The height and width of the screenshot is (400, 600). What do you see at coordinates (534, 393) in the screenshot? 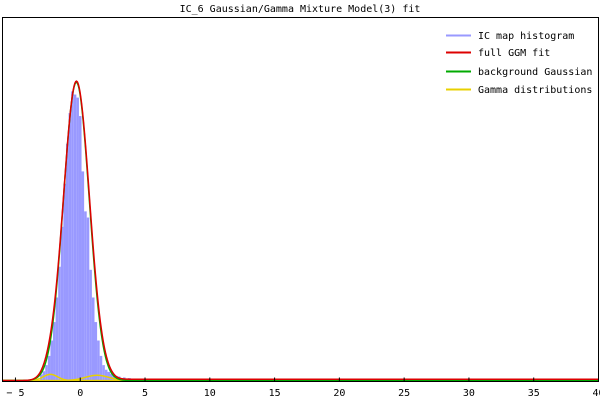
I see `x-tick-label: 35` at bounding box center [534, 393].